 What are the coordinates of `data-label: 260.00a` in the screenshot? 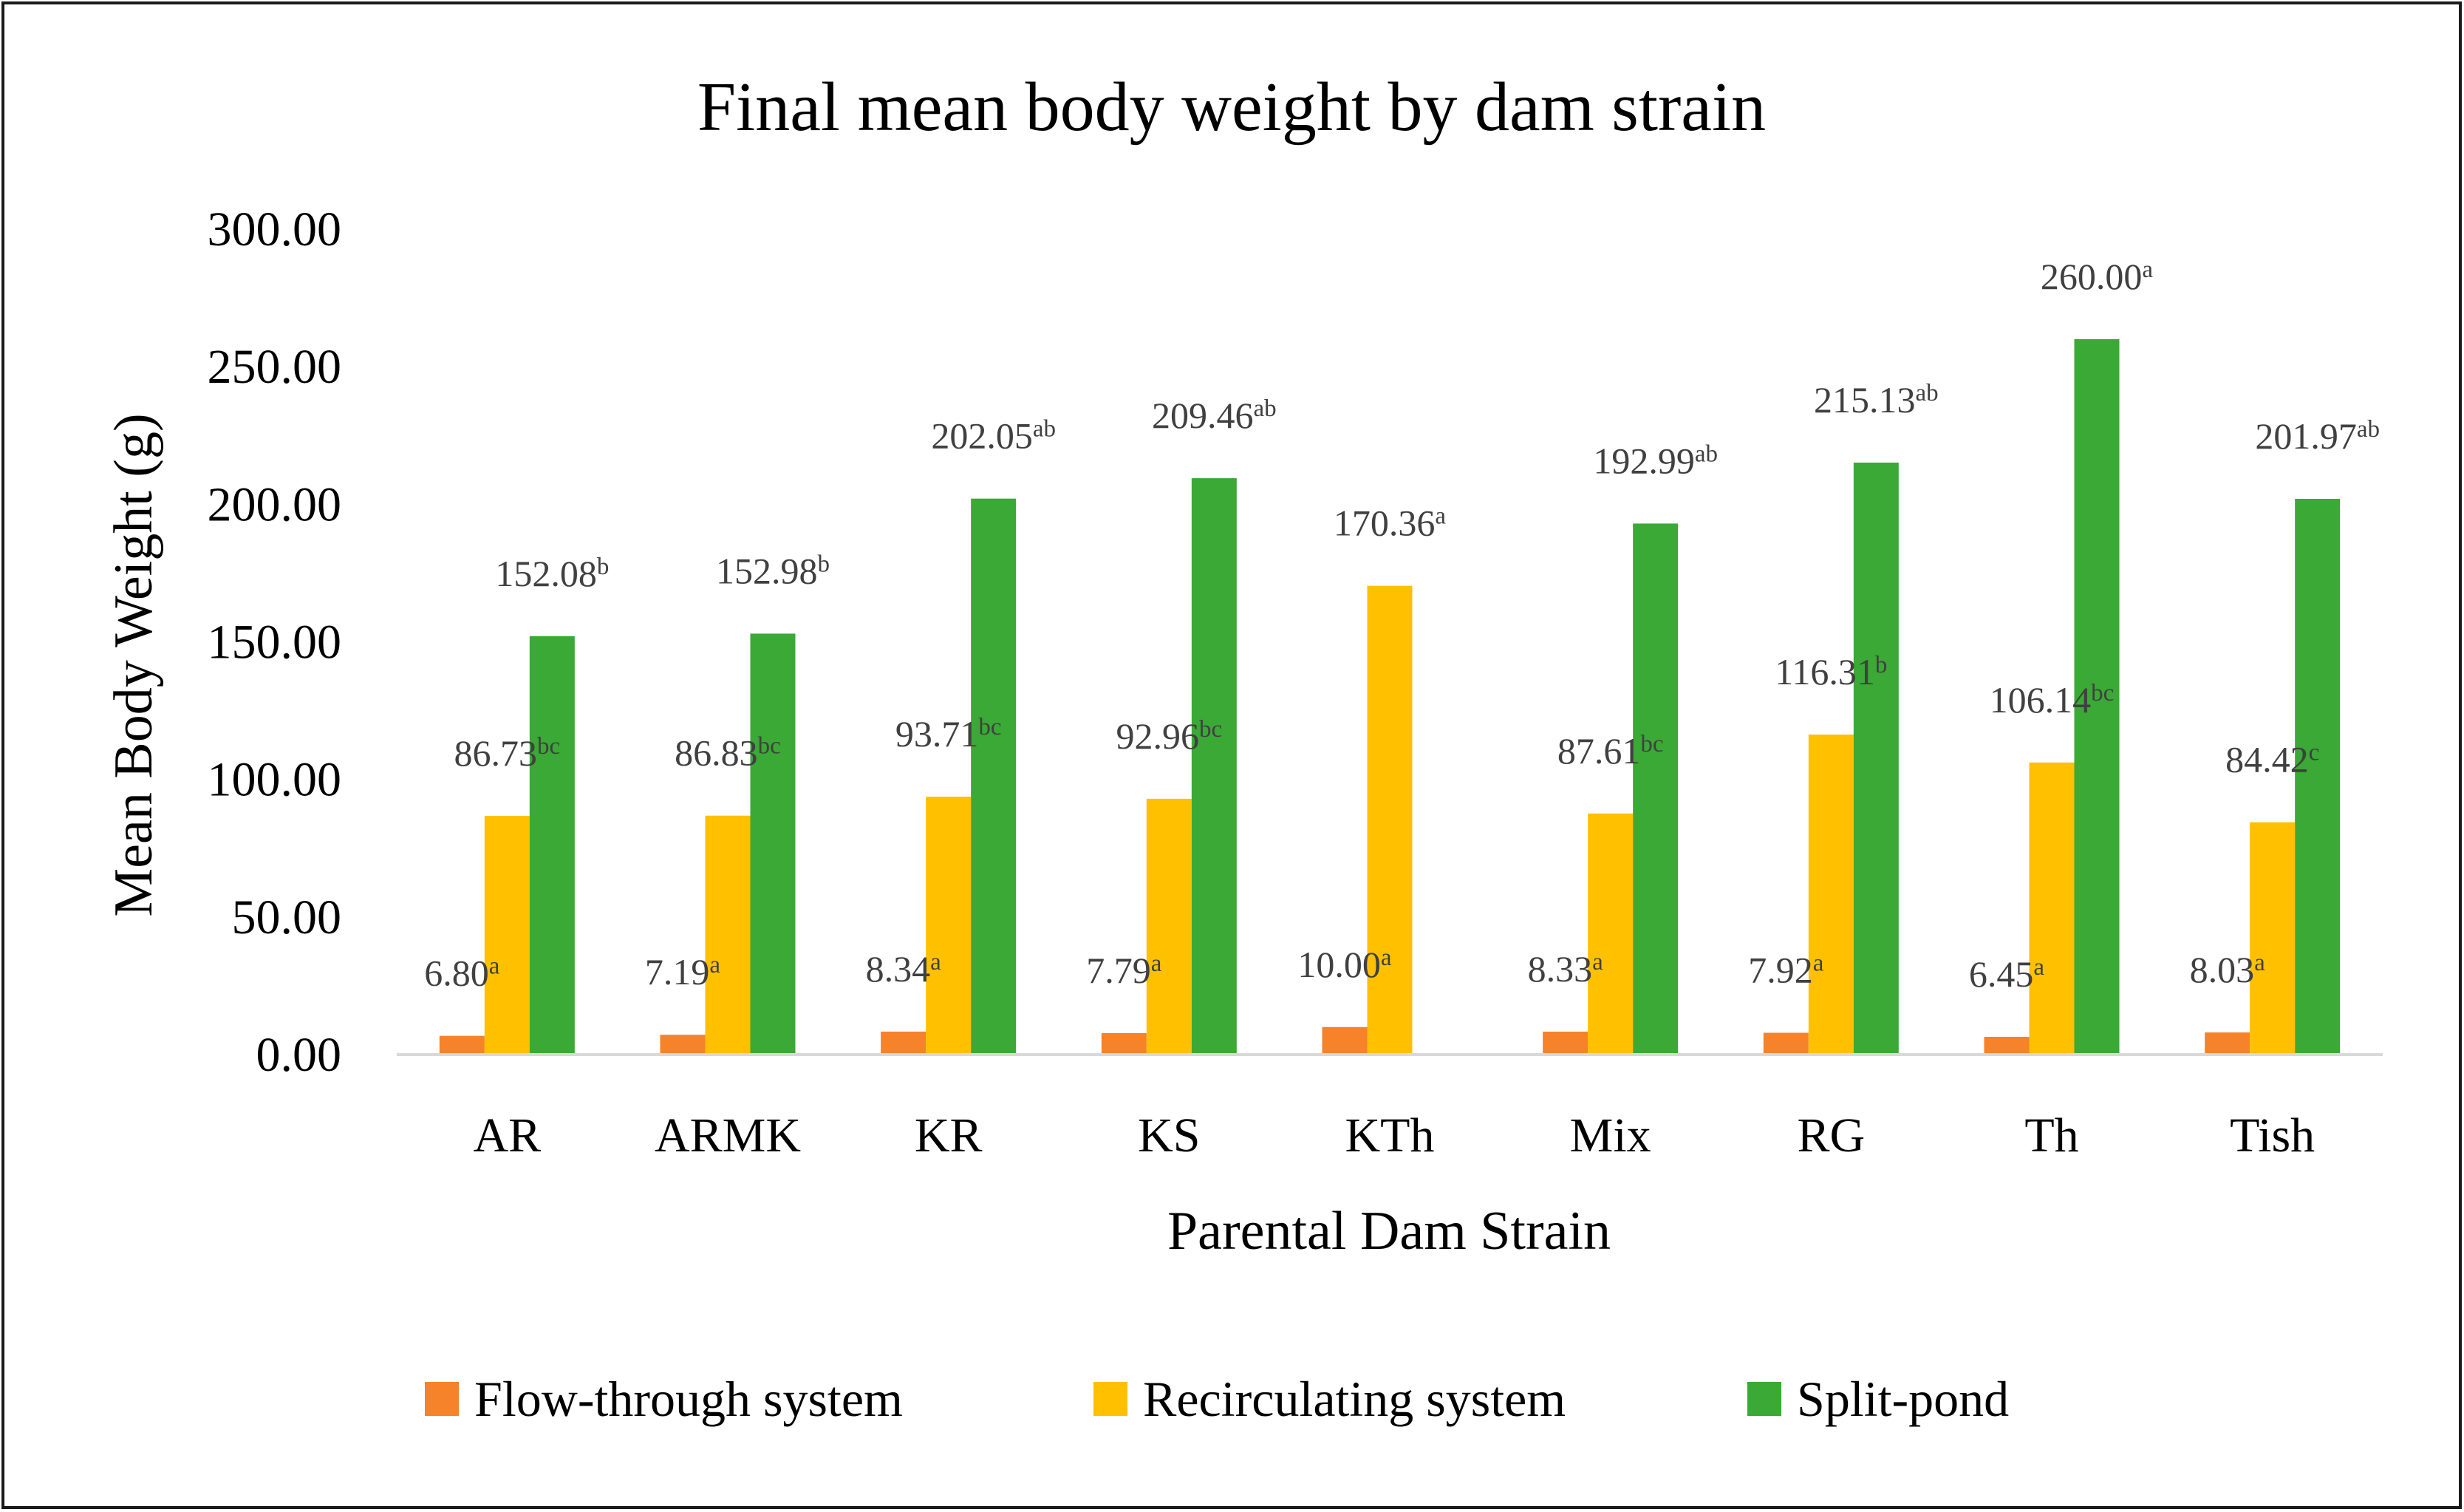 It's located at (2097, 276).